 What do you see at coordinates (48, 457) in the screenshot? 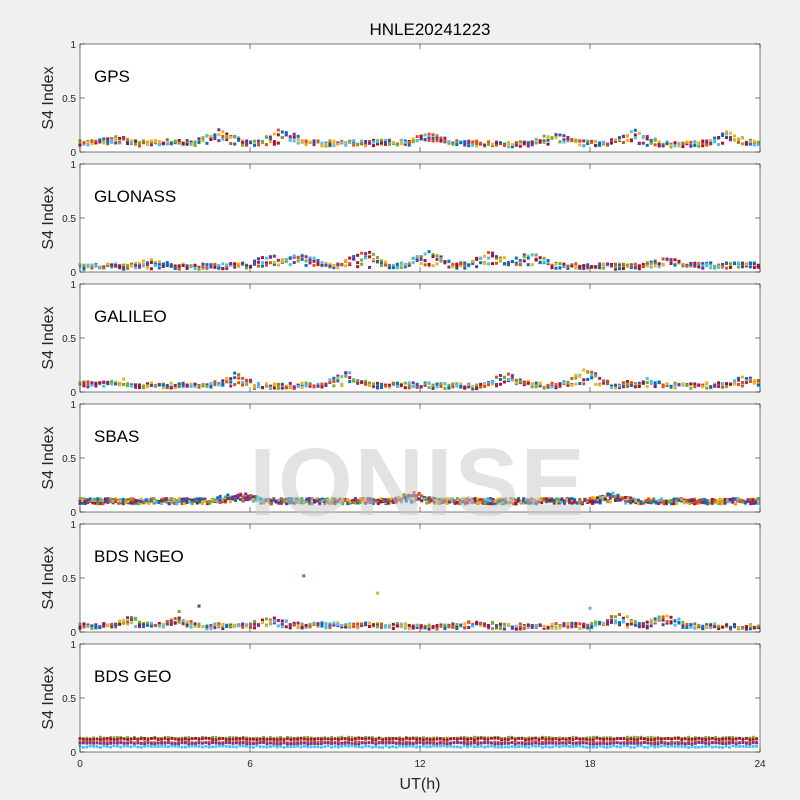
I see `y-axis-label: S4 Index` at bounding box center [48, 457].